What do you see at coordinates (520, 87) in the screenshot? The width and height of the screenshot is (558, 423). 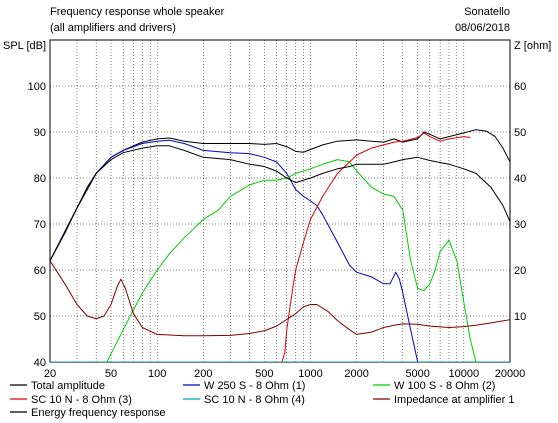 I see `y-right-tick-label: 60` at bounding box center [520, 87].